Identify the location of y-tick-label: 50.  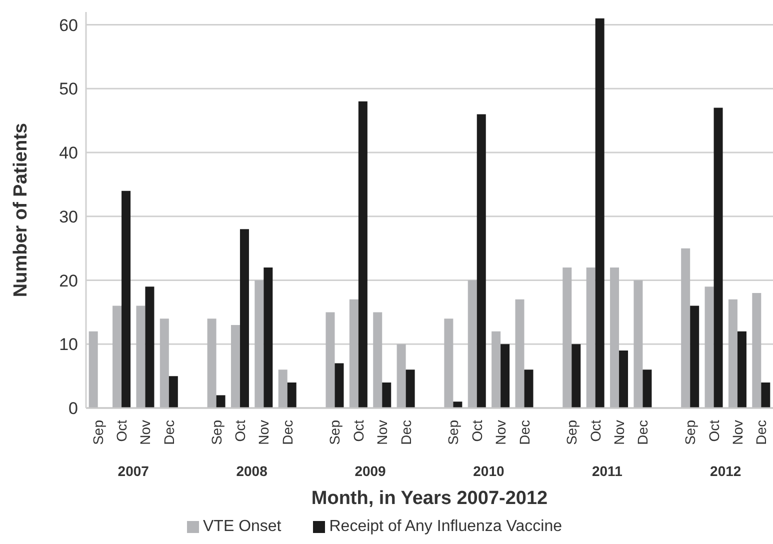
(68, 89).